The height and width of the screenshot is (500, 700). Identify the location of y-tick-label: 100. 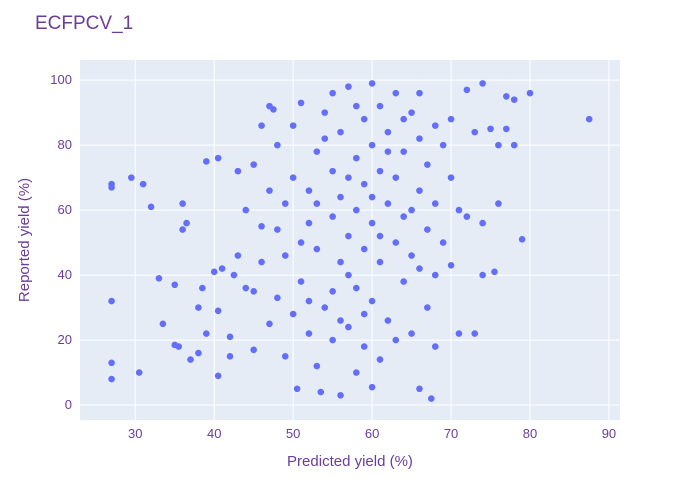
(61, 79).